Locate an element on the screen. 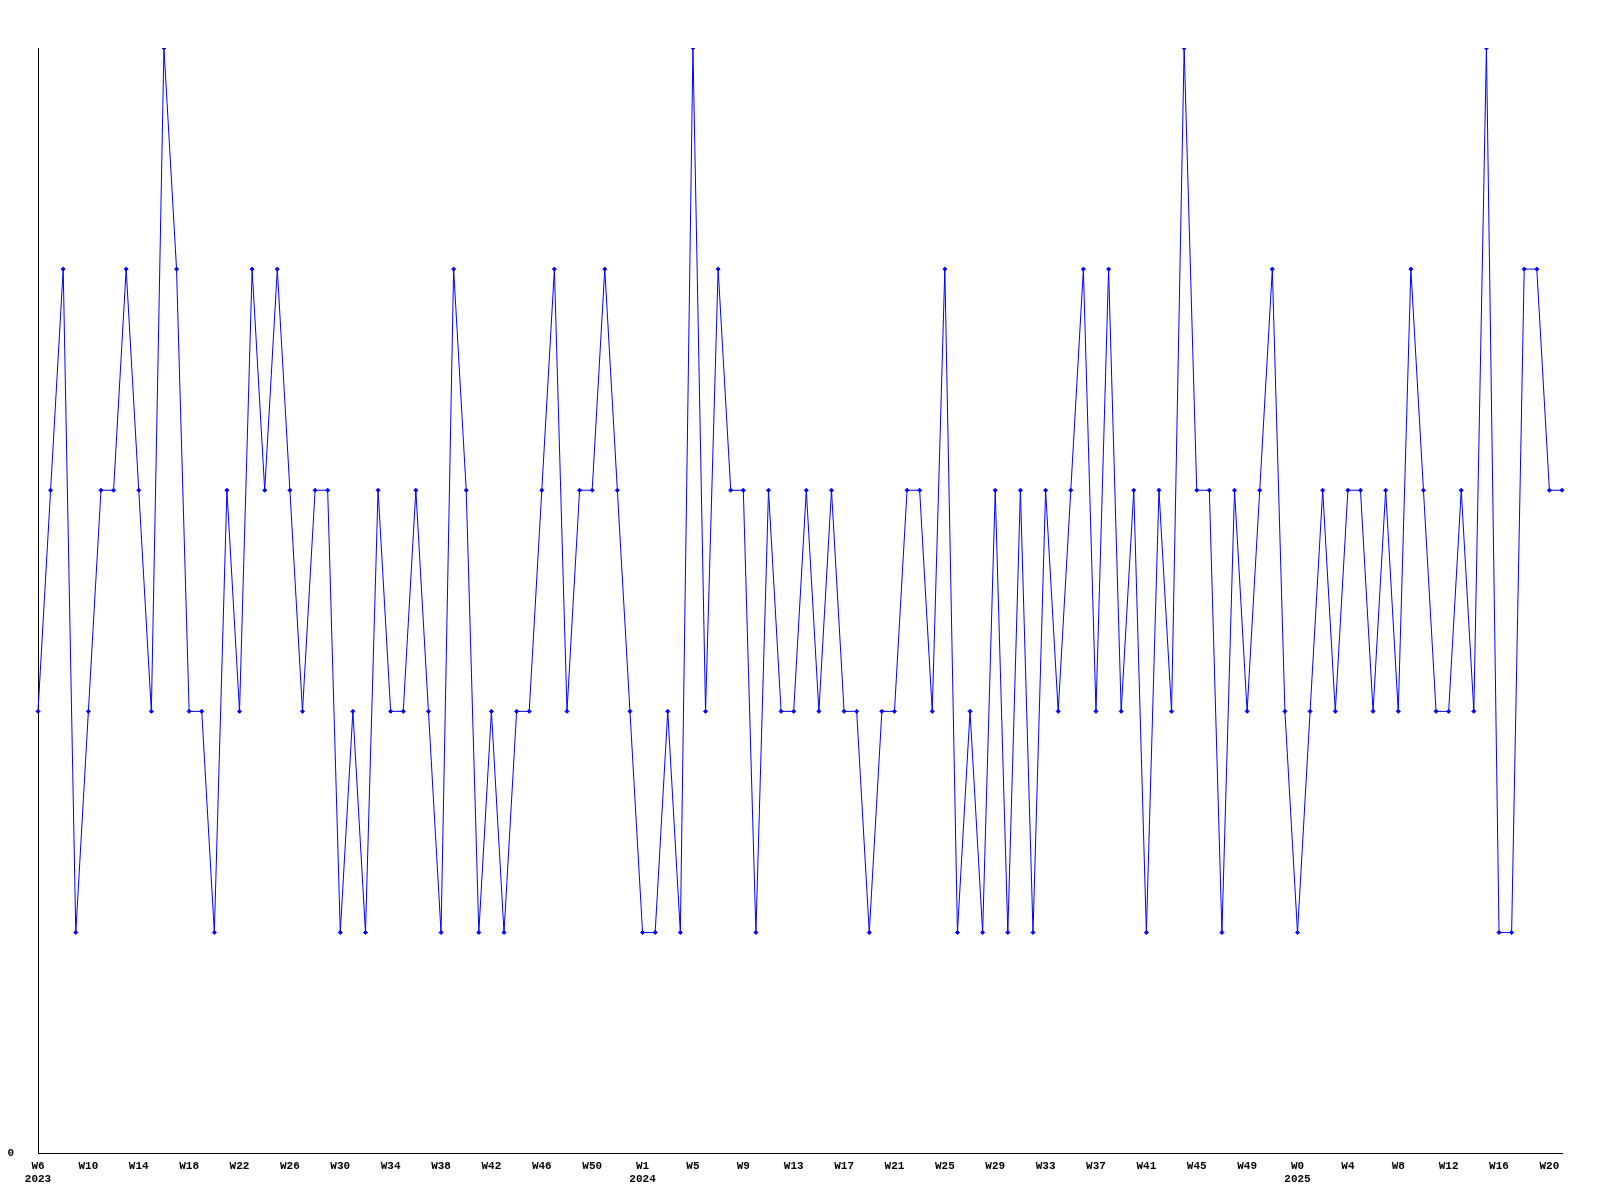 This screenshot has width=1600, height=1200. x-tick-label: W22 is located at coordinates (239, 1165).